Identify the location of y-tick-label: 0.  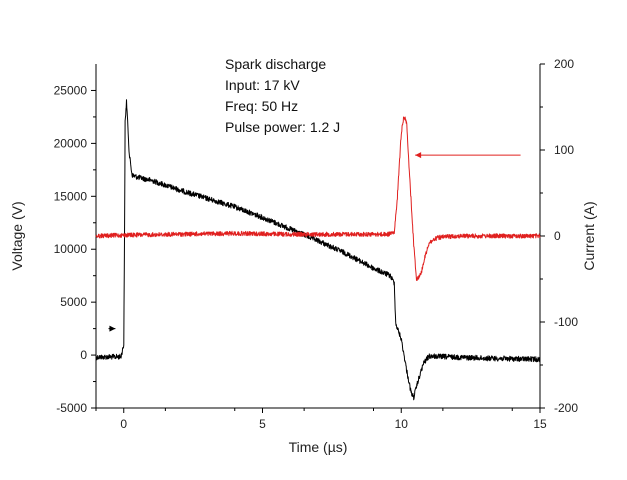
(83, 355).